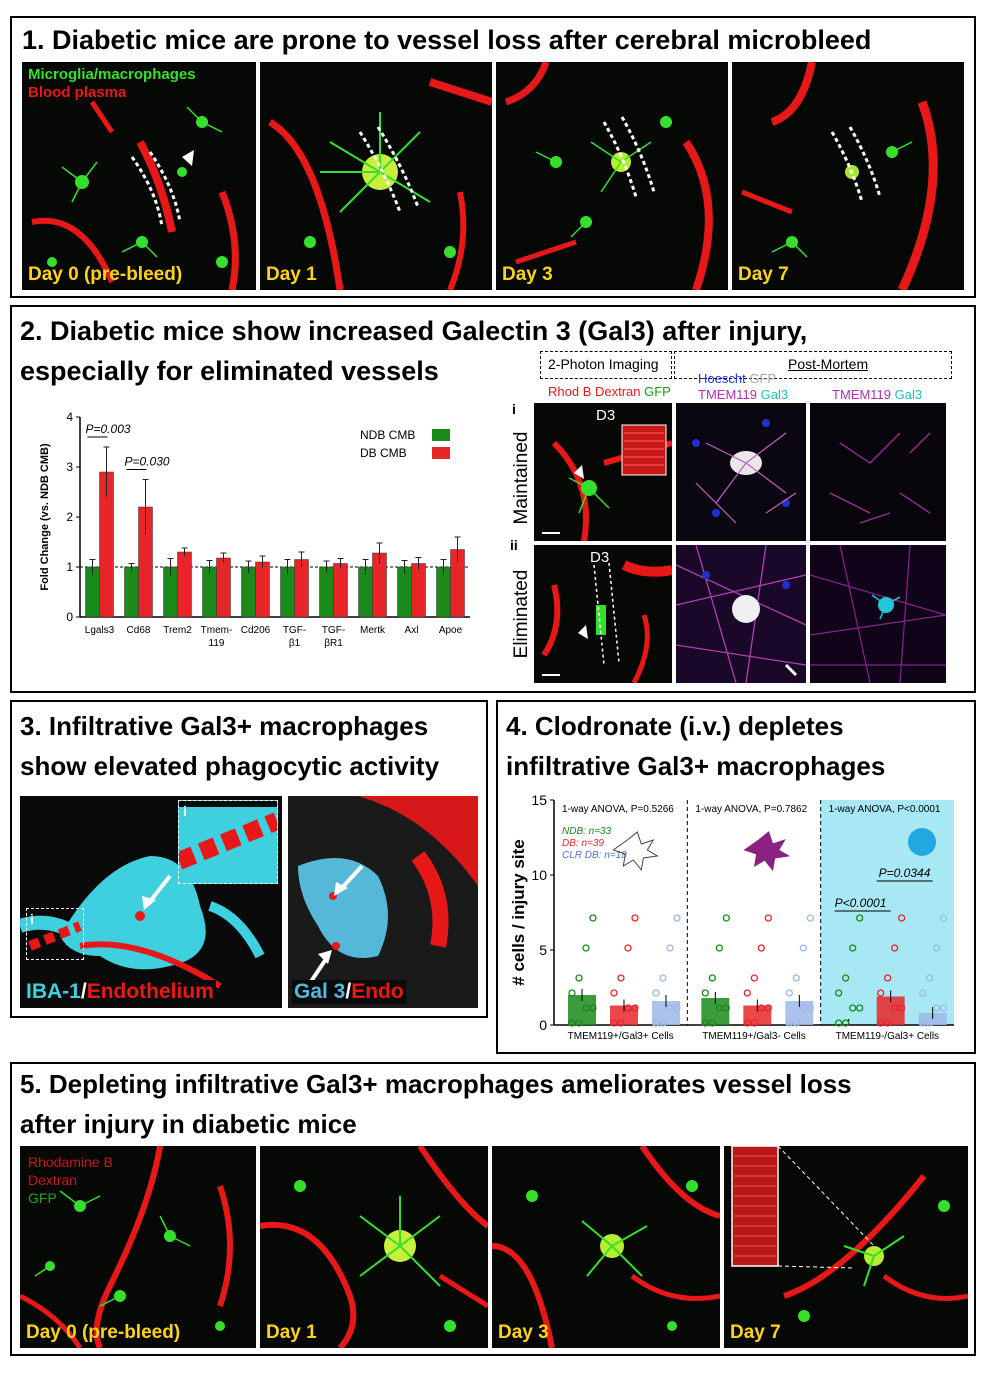 The image size is (983, 1380). I want to click on postmortem-eliminated-tmem, so click(878, 614).